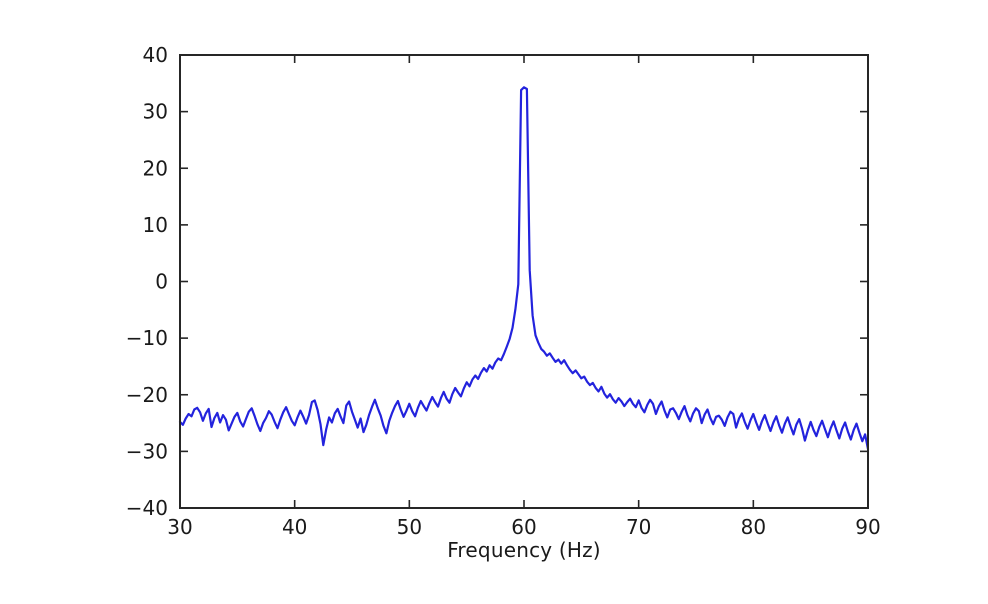  What do you see at coordinates (294, 527) in the screenshot?
I see `x-tick-label: 40` at bounding box center [294, 527].